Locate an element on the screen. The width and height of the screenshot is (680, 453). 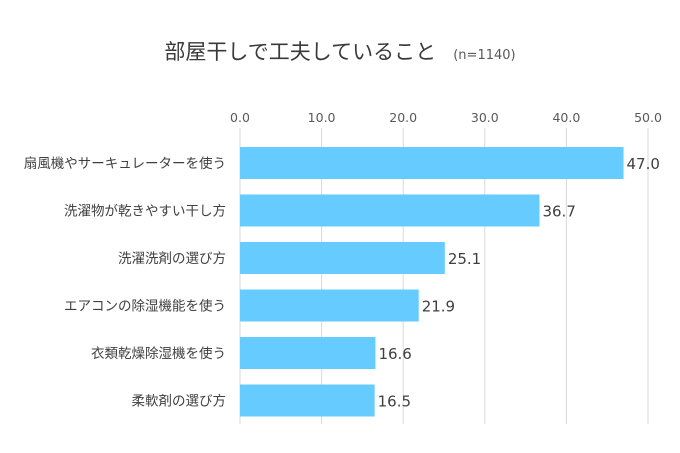
x-tick-label: 10.0 is located at coordinates (322, 117).